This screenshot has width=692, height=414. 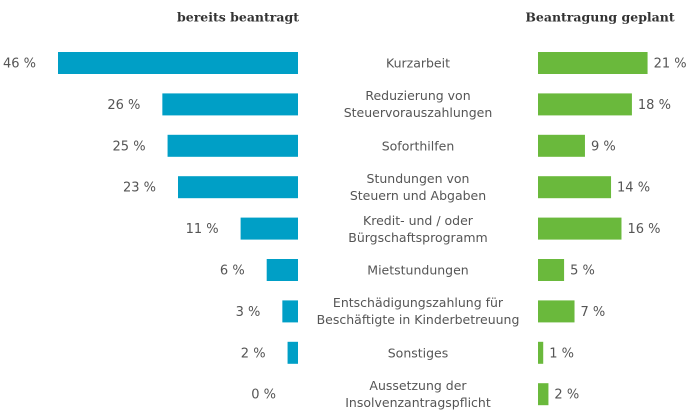 I want to click on category-label: Mietstundungen, so click(x=418, y=270).